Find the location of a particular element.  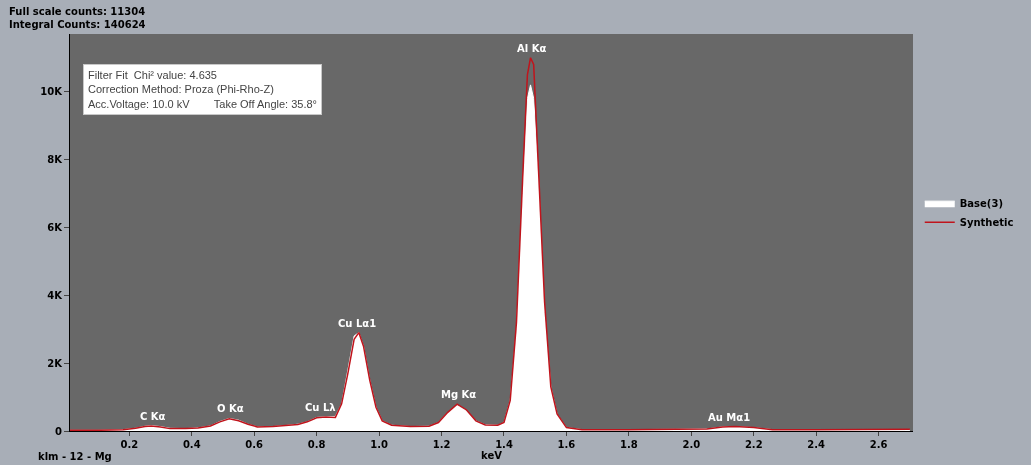

x-tick-label: 0.8 is located at coordinates (316, 444).